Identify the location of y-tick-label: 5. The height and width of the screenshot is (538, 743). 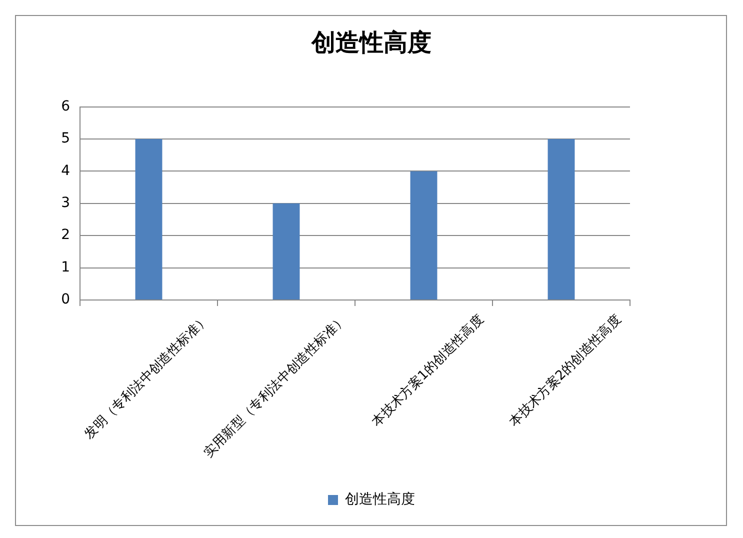
(65, 138).